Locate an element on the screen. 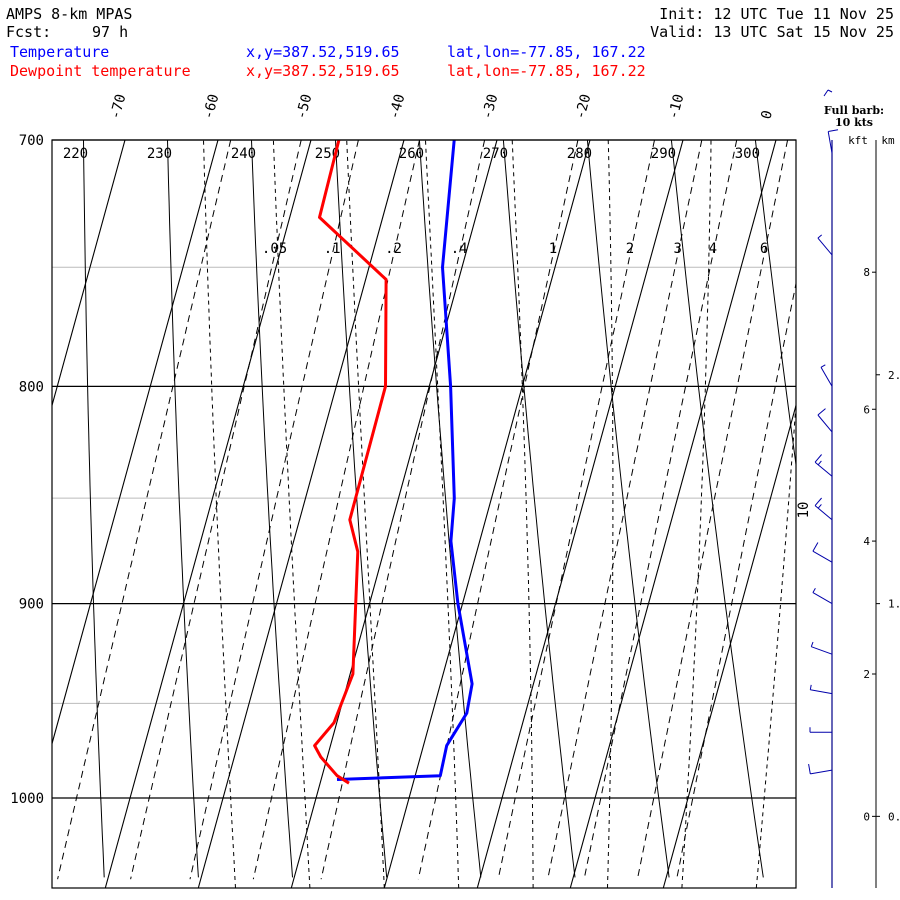 The height and width of the screenshot is (900, 900). kft-tick-label: 0 is located at coordinates (866, 816).